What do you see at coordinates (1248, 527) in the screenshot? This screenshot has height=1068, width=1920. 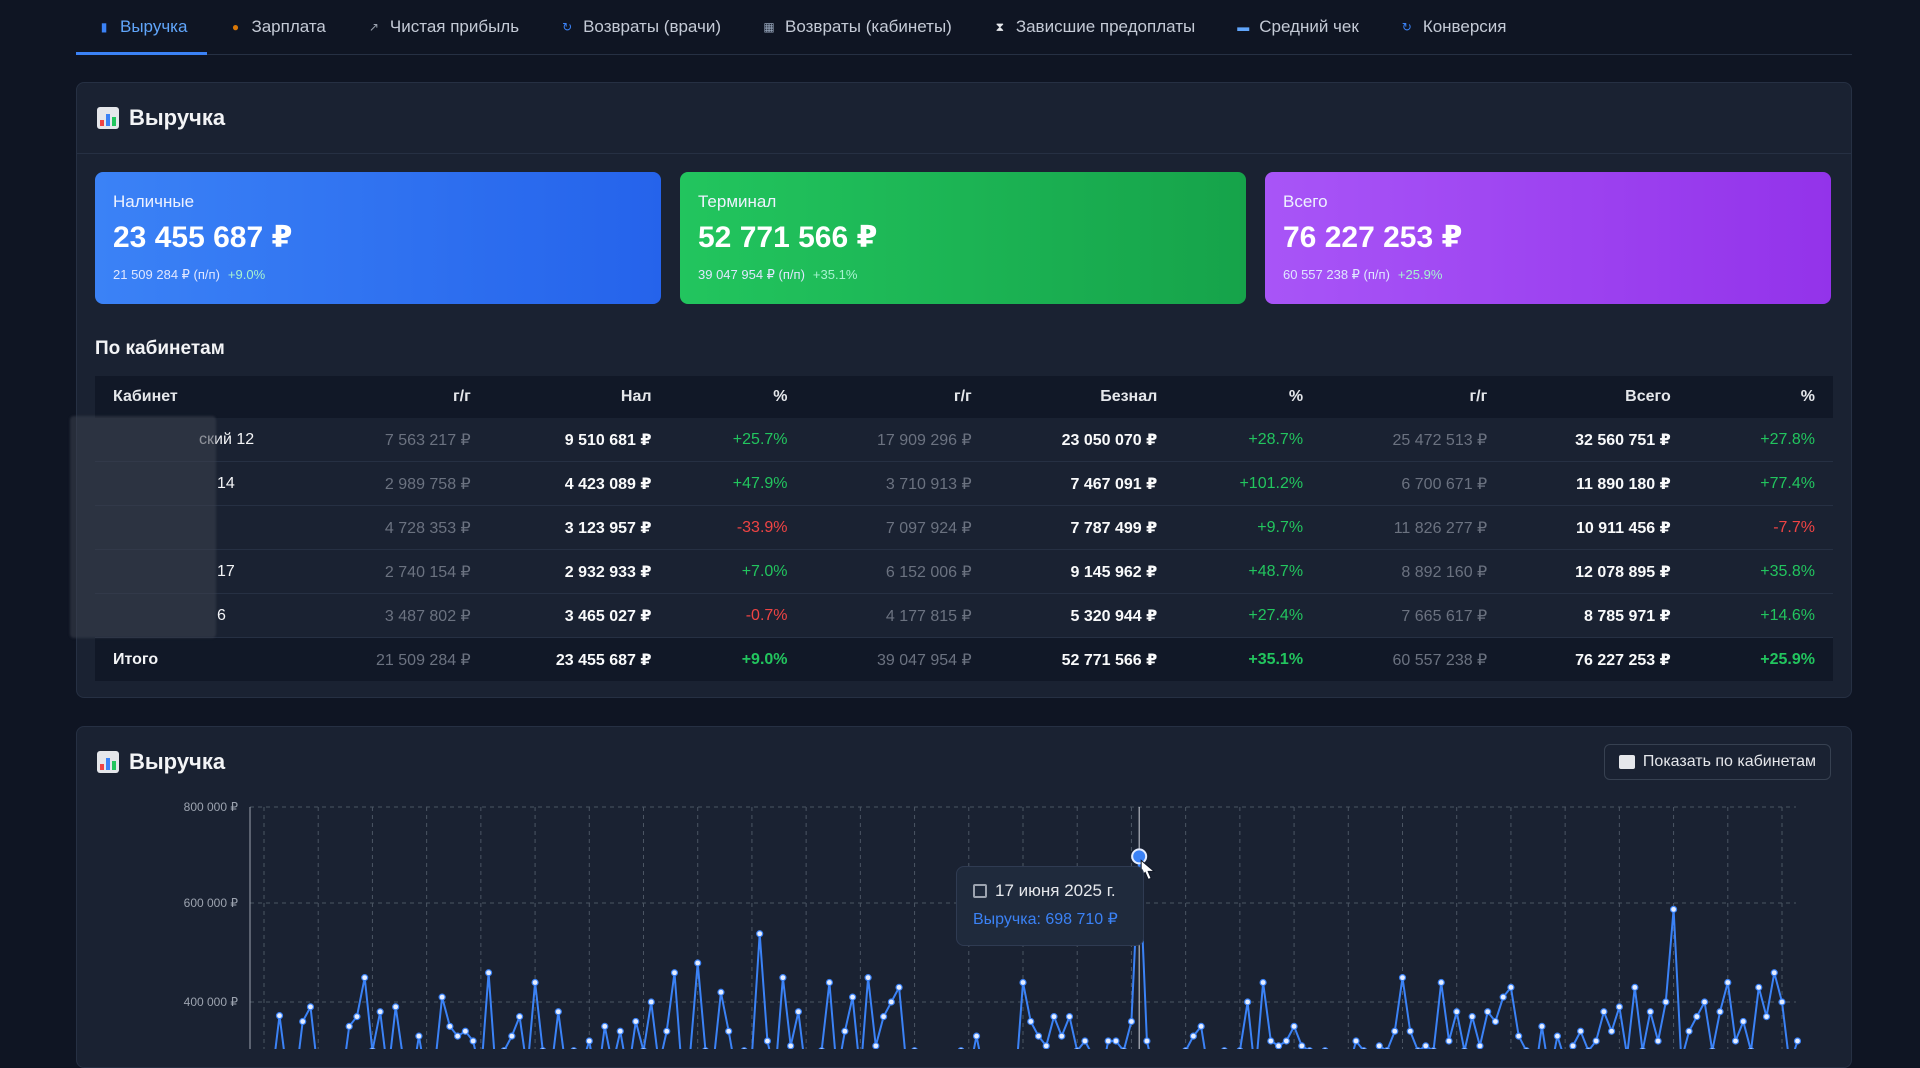 I see `table-cell-card-pct: +9.7%` at bounding box center [1248, 527].